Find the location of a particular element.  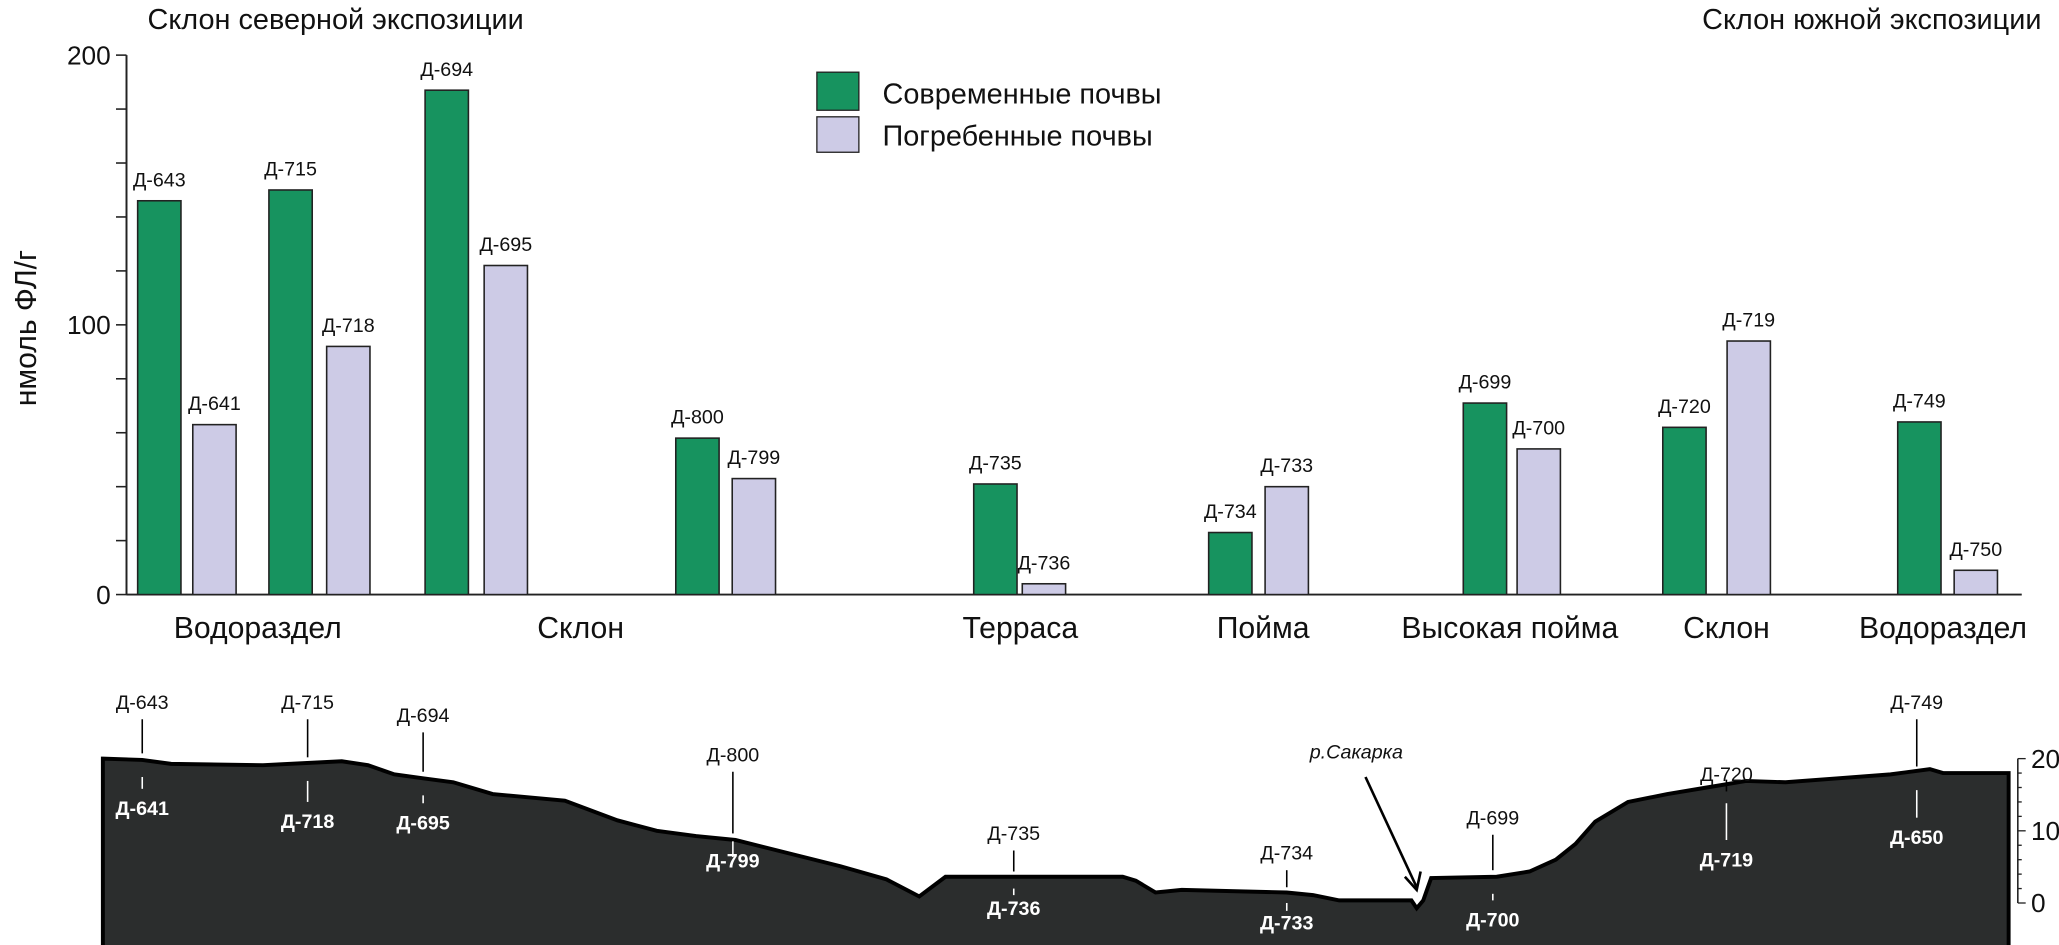

elevation-tick-label: 20 is located at coordinates (2045, 759).